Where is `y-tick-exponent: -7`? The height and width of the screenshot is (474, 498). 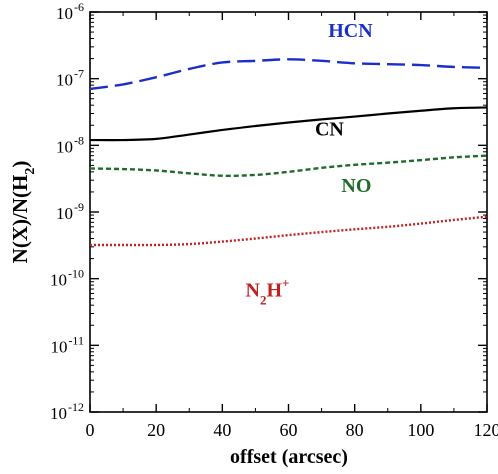 y-tick-exponent: -7 is located at coordinates (79, 74).